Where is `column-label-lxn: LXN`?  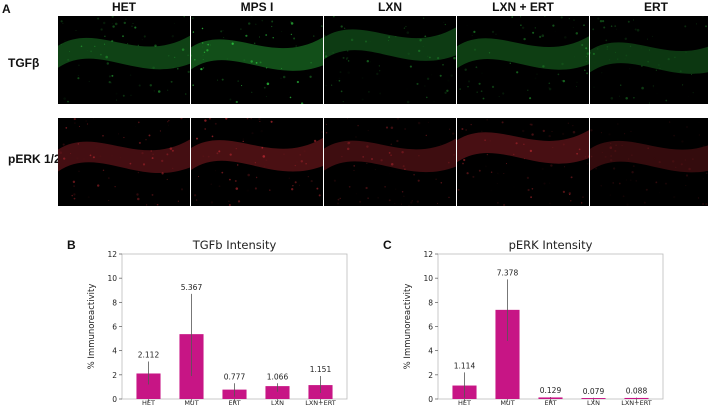 column-label-lxn: LXN is located at coordinates (390, 7).